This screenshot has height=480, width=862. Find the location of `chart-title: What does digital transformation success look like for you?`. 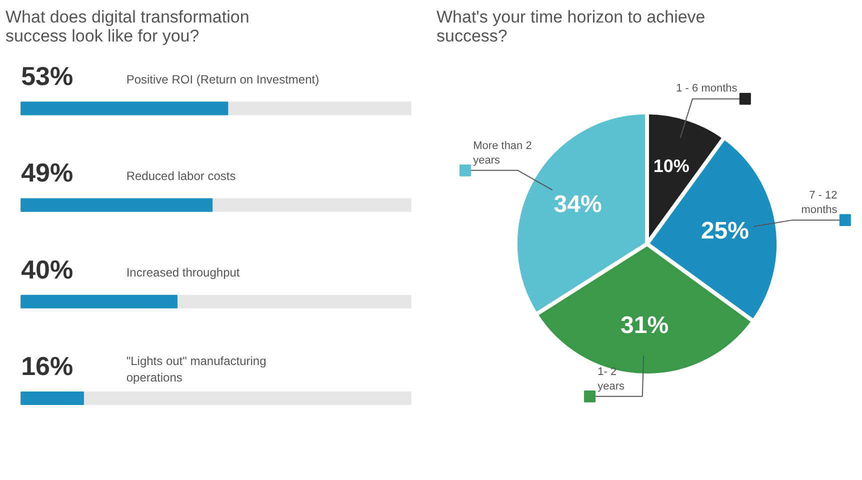

chart-title: What does digital transformation success look like for you? is located at coordinates (128, 27).